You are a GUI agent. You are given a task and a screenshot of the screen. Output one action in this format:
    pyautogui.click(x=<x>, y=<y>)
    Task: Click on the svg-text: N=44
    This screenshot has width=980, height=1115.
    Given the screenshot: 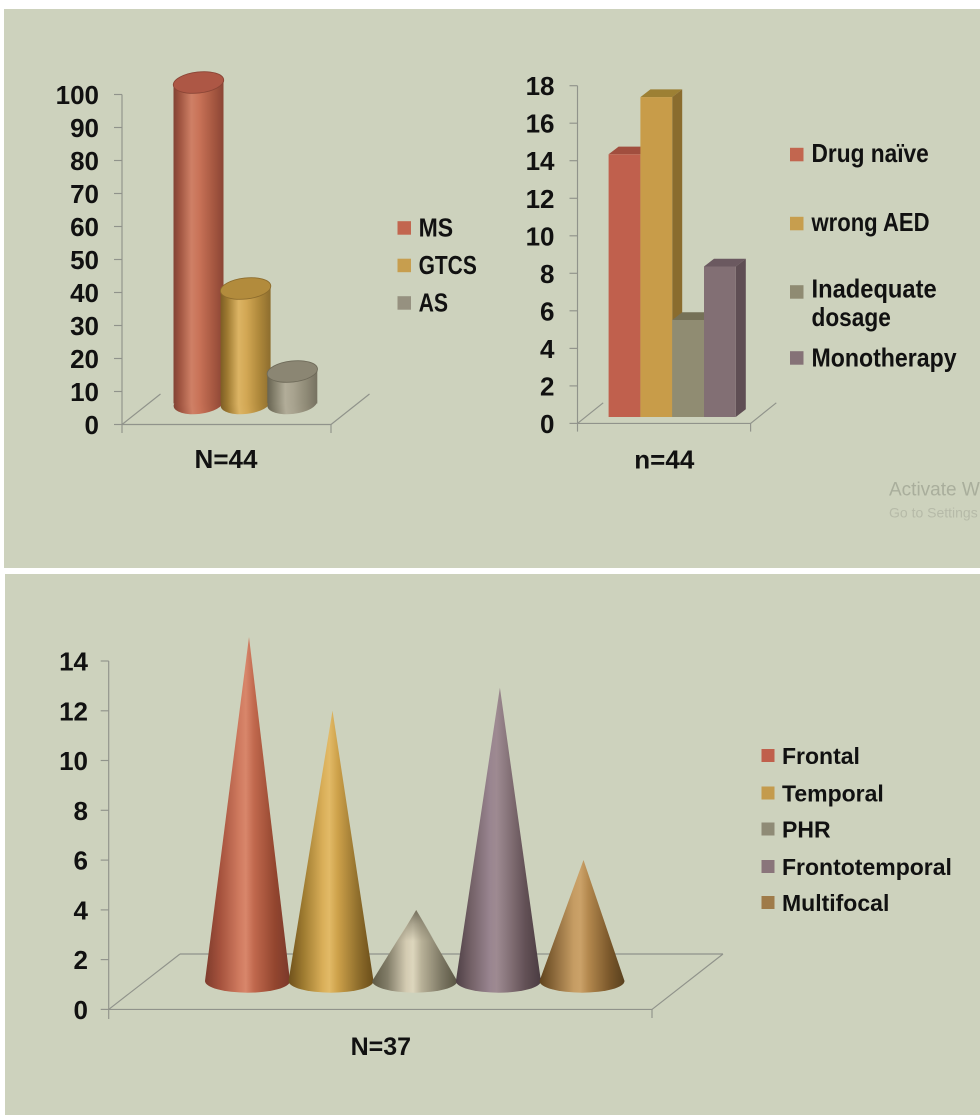 What is the action you would take?
    pyautogui.click(x=226, y=459)
    